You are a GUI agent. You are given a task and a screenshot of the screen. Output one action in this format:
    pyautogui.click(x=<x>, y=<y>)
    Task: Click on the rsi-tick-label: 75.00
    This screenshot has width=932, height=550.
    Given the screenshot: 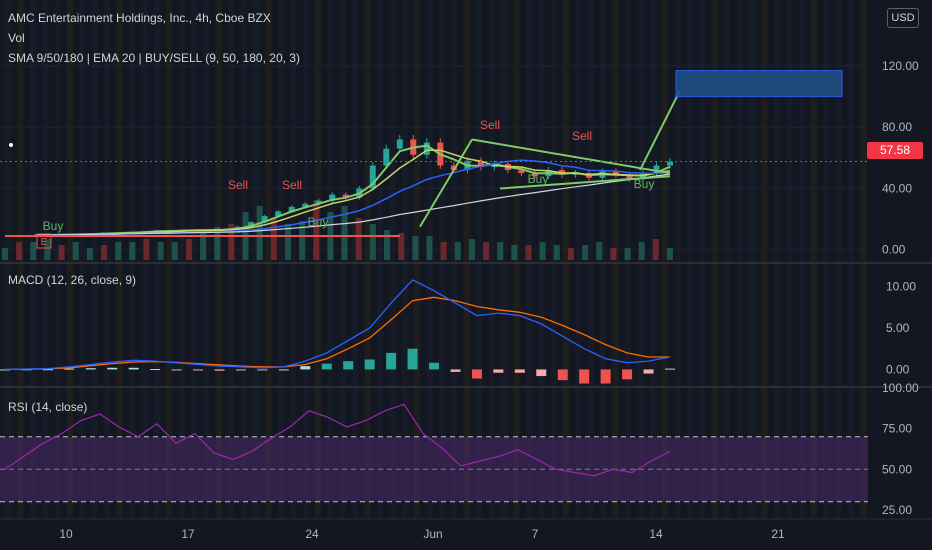 What is the action you would take?
    pyautogui.click(x=897, y=429)
    